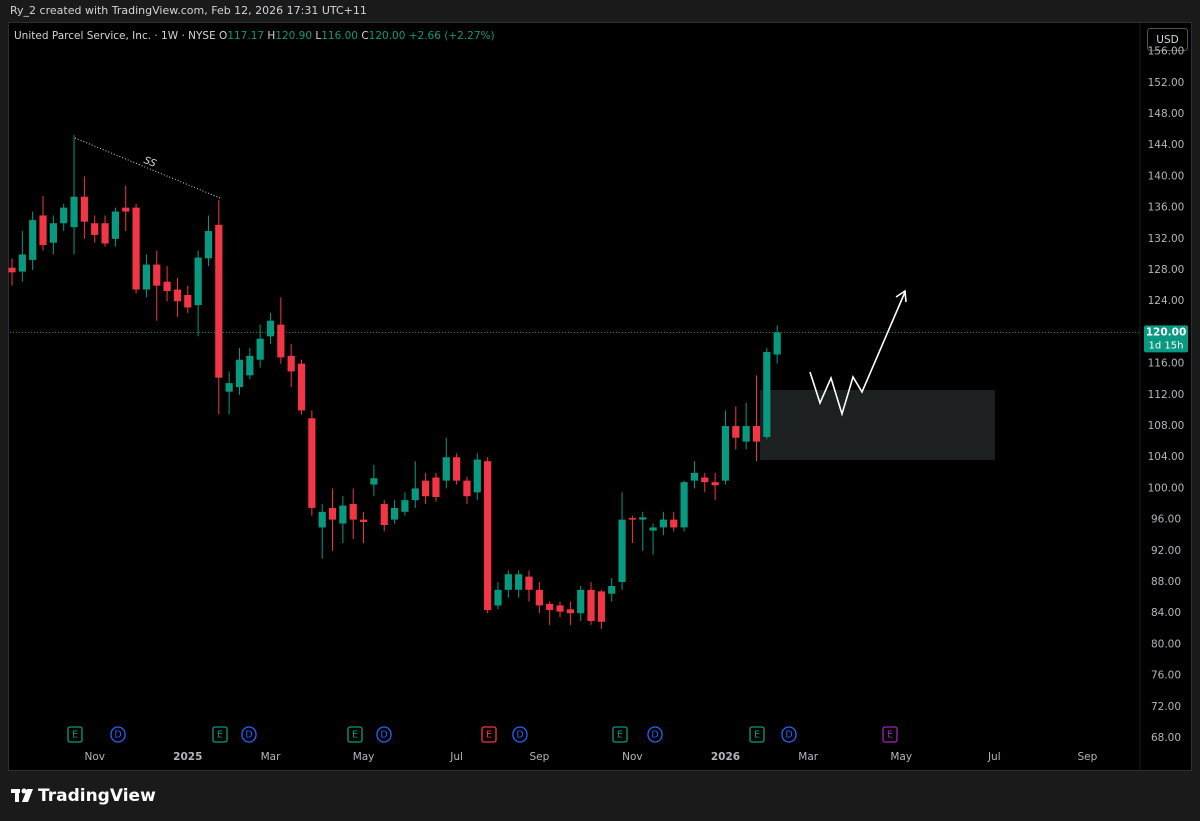 The width and height of the screenshot is (1200, 821). Describe the element at coordinates (1166, 345) in the screenshot. I see `countdown: 1d 15h` at that location.